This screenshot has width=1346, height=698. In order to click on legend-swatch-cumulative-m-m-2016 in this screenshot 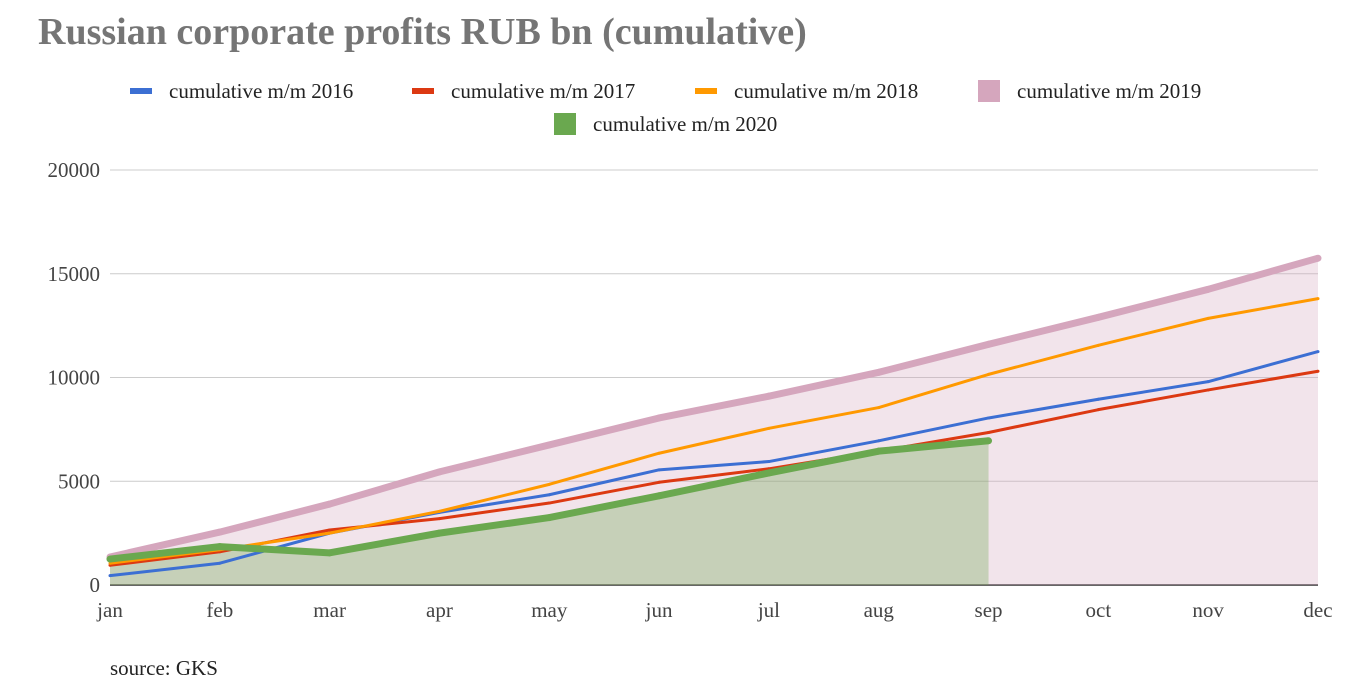, I will do `click(141, 91)`.